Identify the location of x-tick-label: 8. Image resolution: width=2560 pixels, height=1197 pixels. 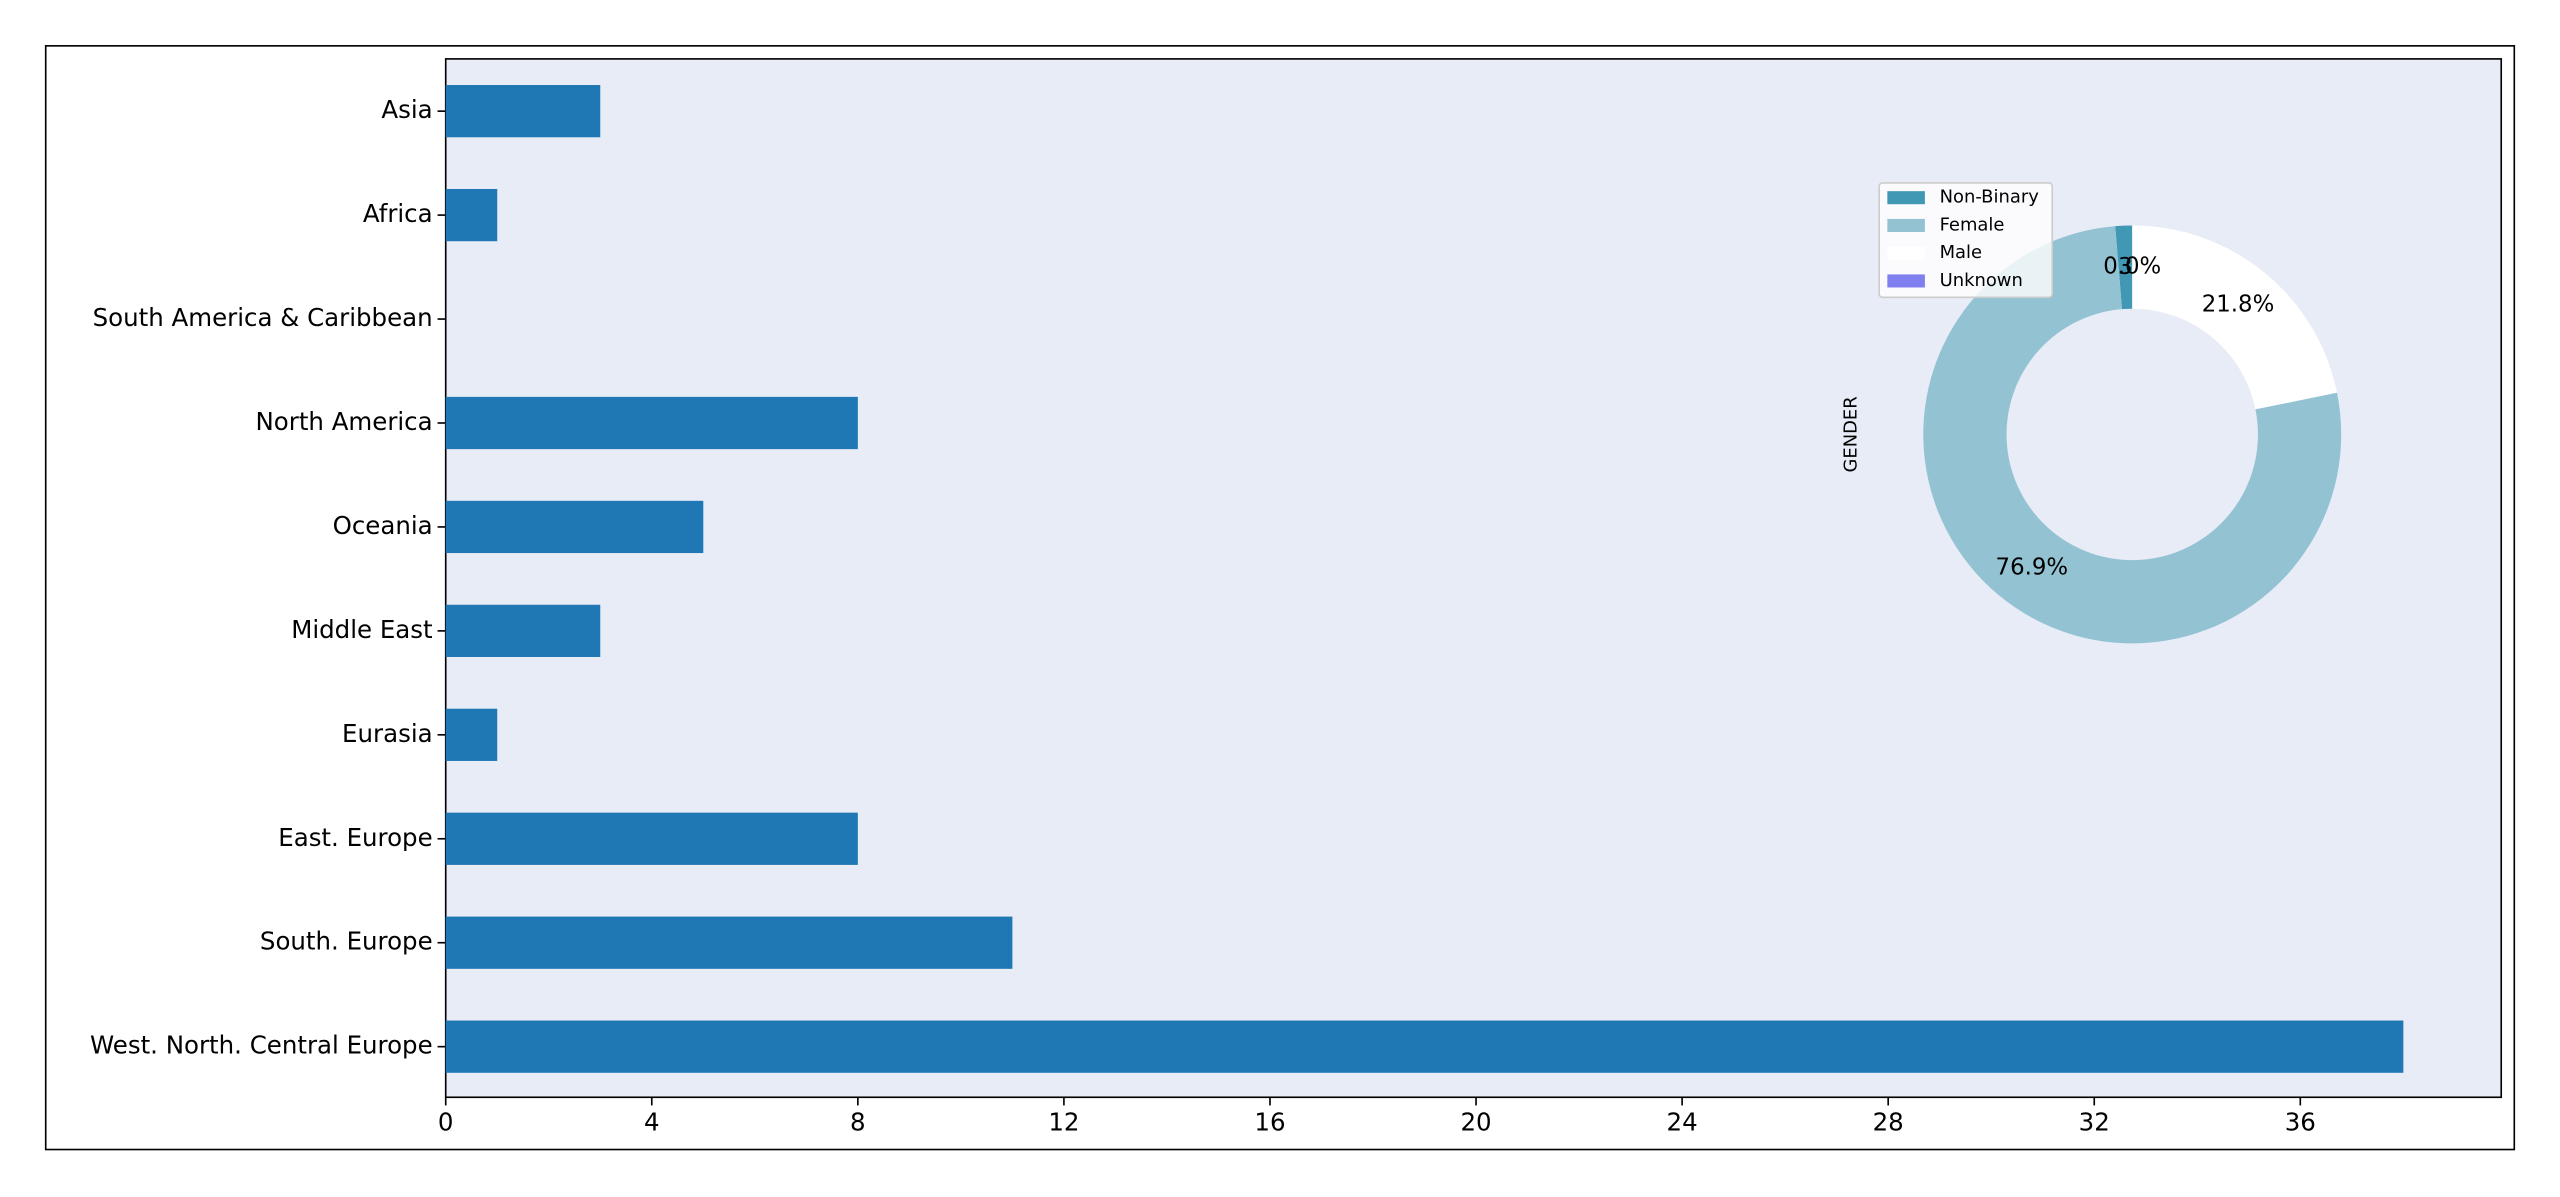
(858, 1121).